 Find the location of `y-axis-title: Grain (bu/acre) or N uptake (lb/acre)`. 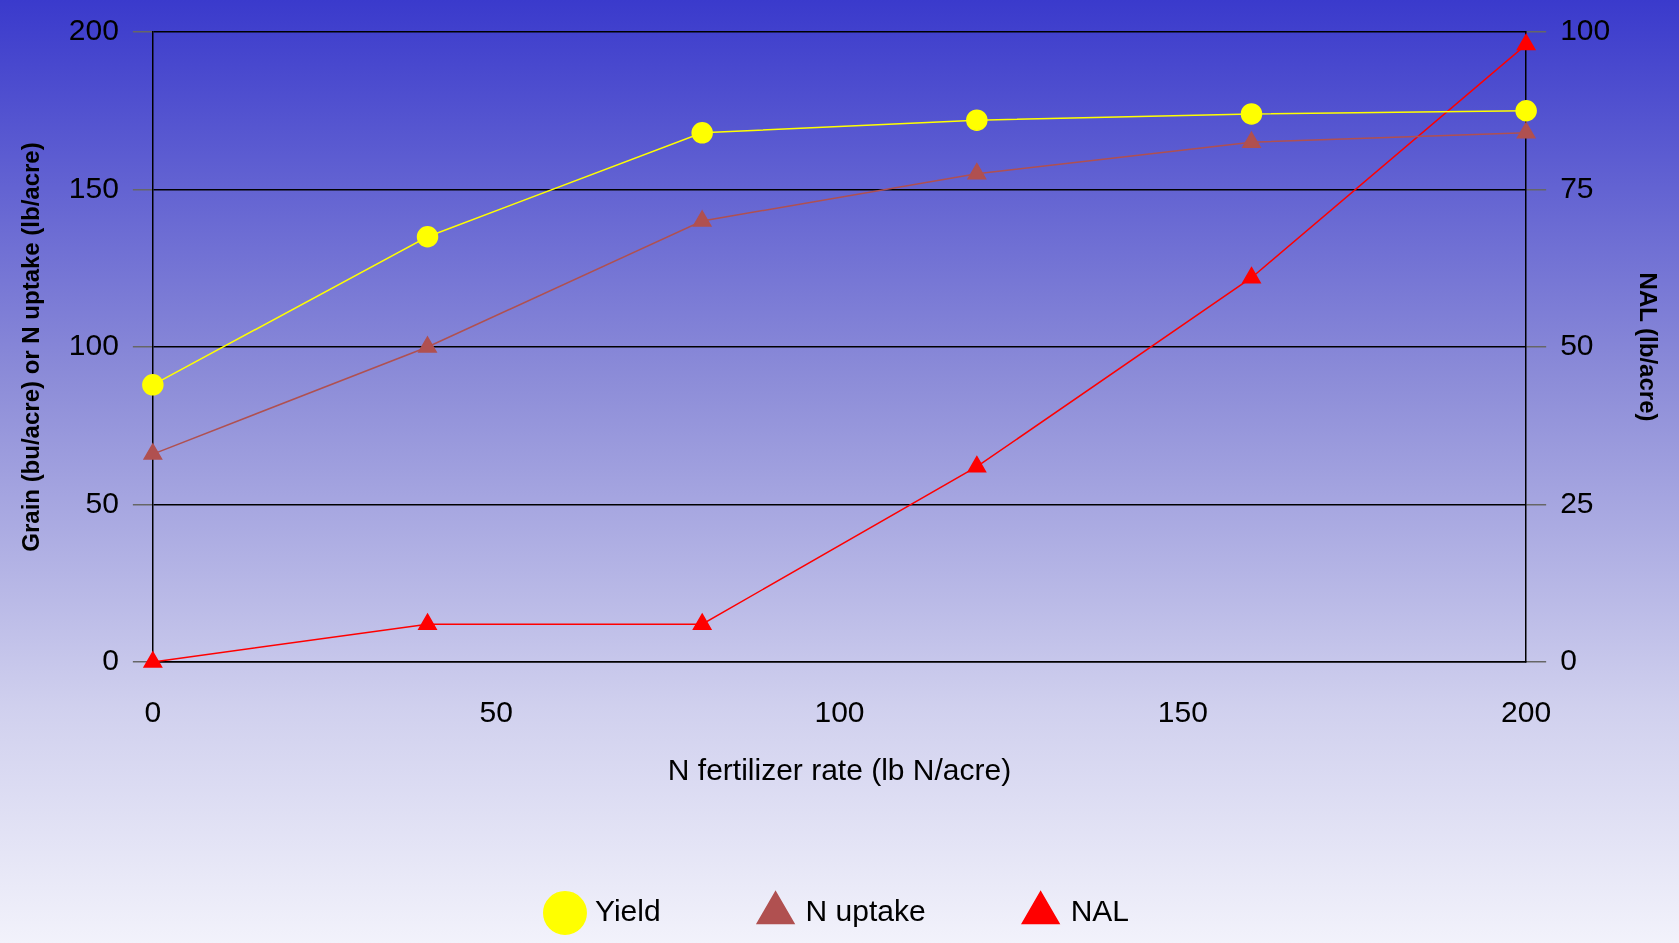

y-axis-title: Grain (bu/acre) or N uptake (lb/acre) is located at coordinates (31, 347).